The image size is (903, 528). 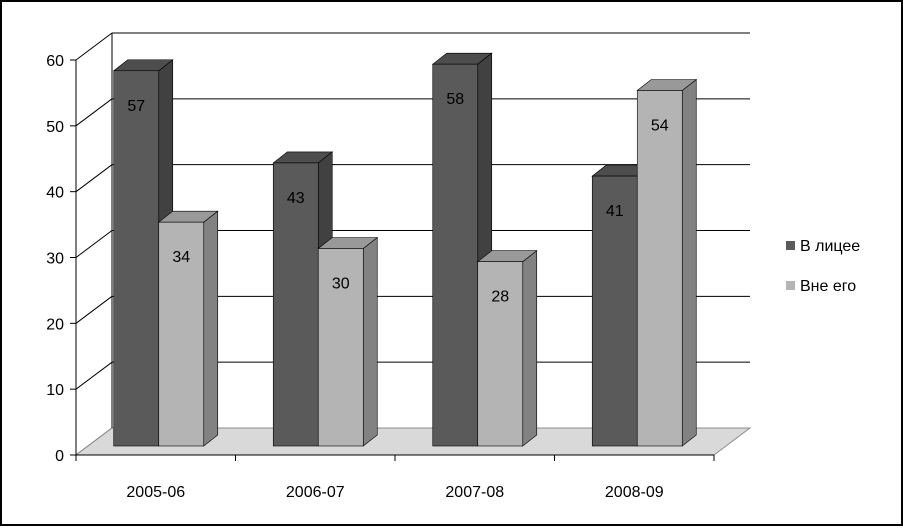 What do you see at coordinates (474, 492) in the screenshot?
I see `category-label: 2007-08` at bounding box center [474, 492].